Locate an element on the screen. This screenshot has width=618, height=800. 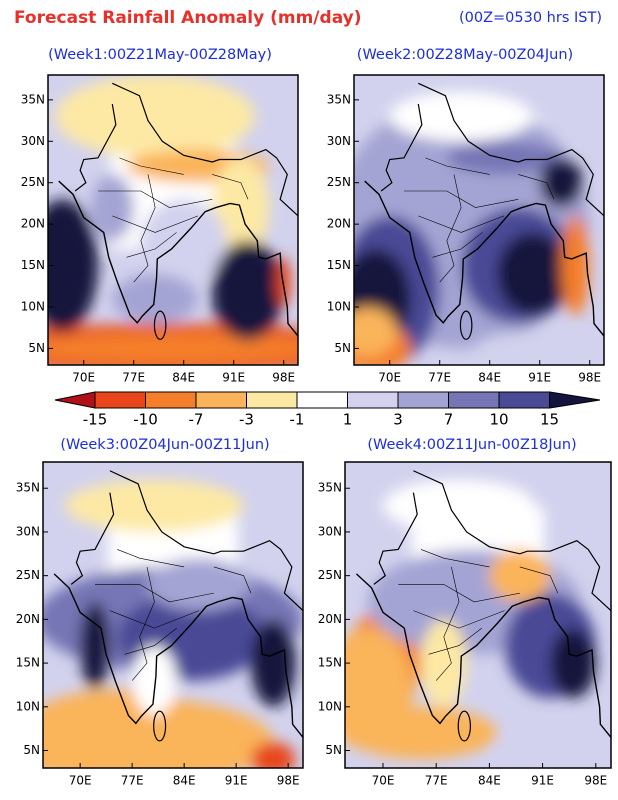
colorbar-label: -10 is located at coordinates (145, 420).